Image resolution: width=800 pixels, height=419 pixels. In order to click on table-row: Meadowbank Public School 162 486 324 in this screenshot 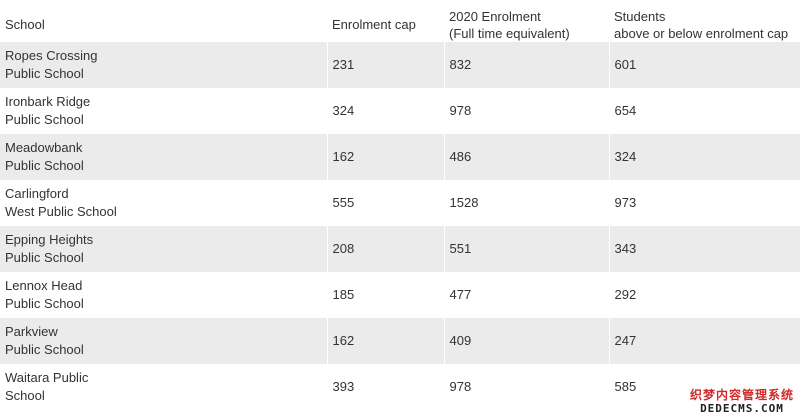, I will do `click(400, 157)`.